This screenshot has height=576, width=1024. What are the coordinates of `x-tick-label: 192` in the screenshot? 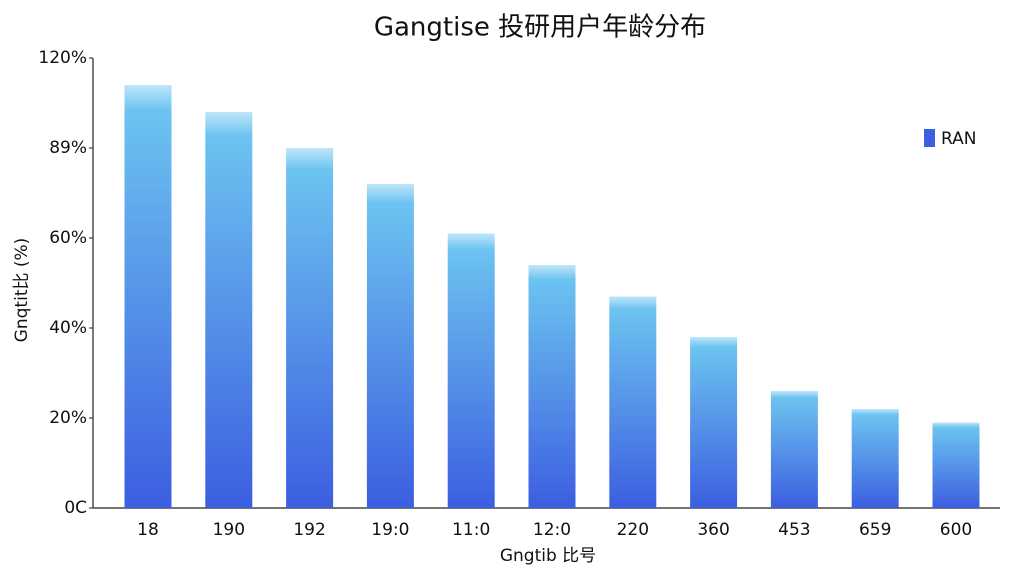 It's located at (309, 530).